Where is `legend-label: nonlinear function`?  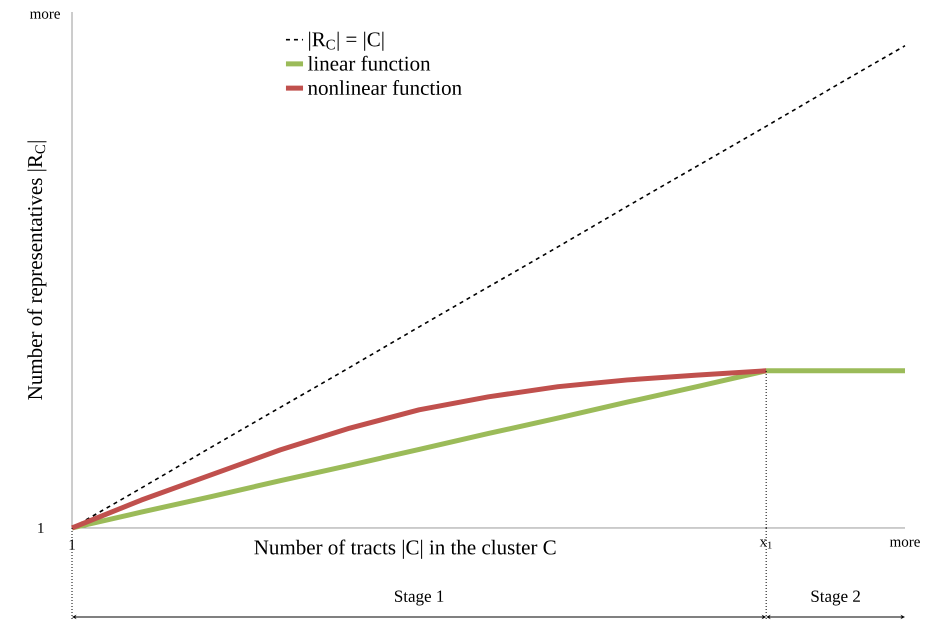
legend-label: nonlinear function is located at coordinates (385, 88).